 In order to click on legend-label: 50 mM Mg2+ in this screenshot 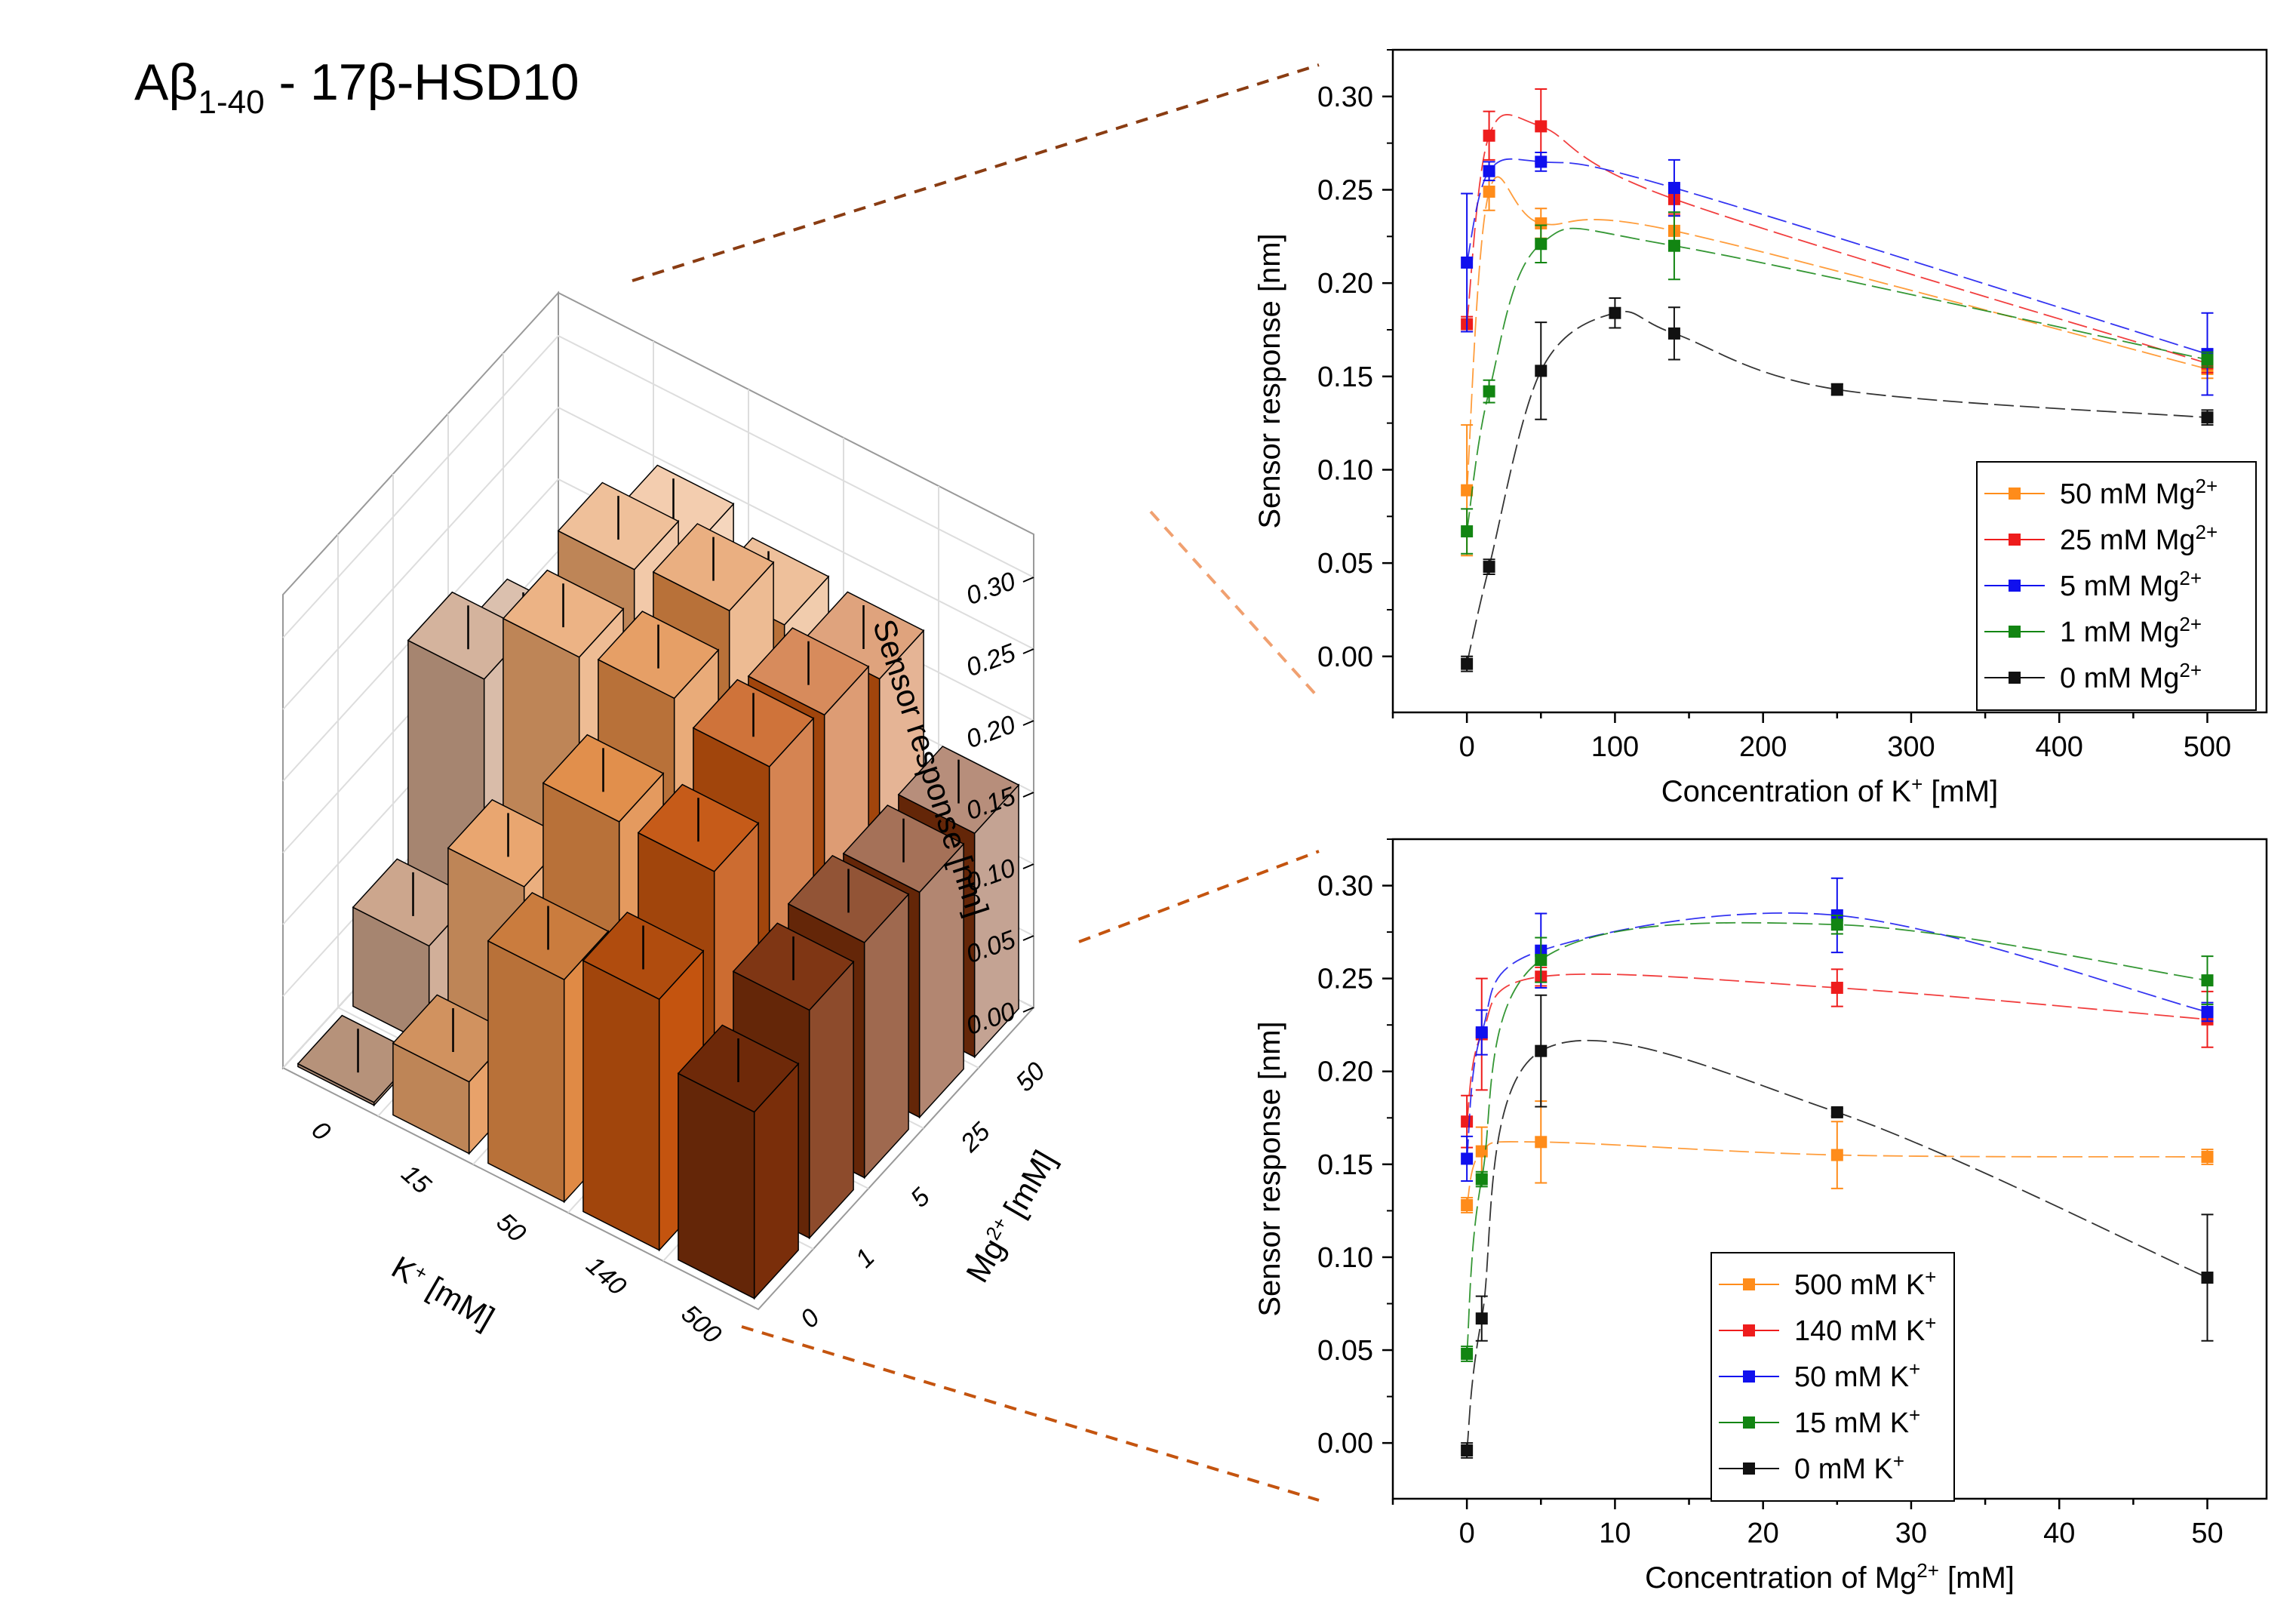, I will do `click(2139, 492)`.